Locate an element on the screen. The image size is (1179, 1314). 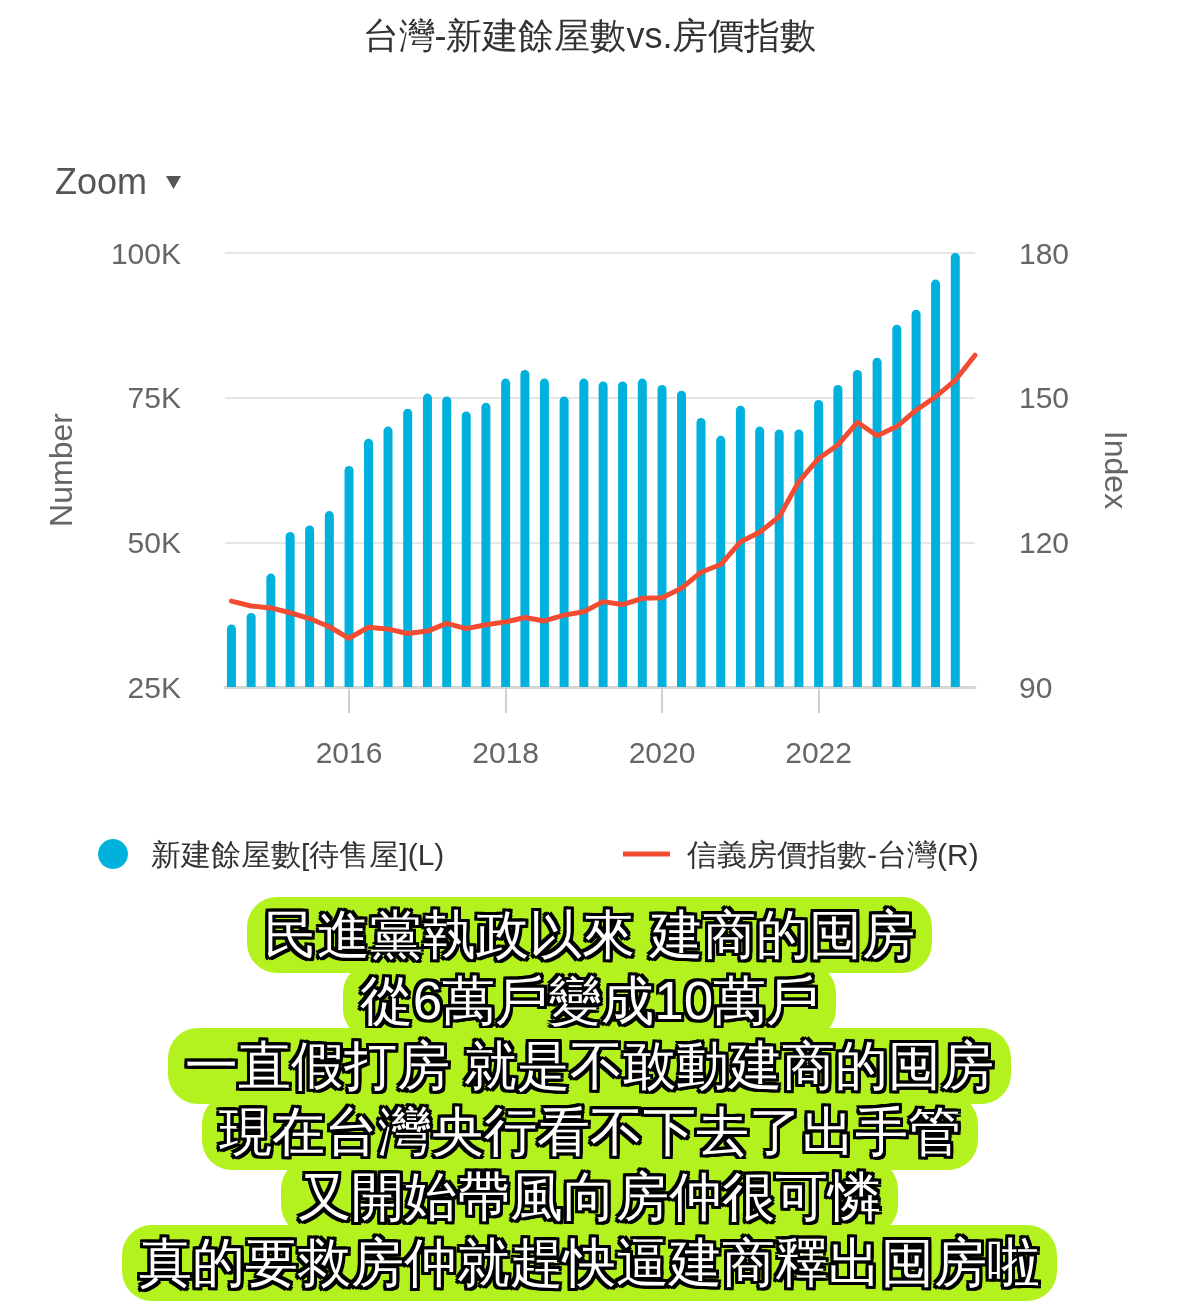
legend-label: 新建餘屋數[待售屋](L) is located at coordinates (298, 854).